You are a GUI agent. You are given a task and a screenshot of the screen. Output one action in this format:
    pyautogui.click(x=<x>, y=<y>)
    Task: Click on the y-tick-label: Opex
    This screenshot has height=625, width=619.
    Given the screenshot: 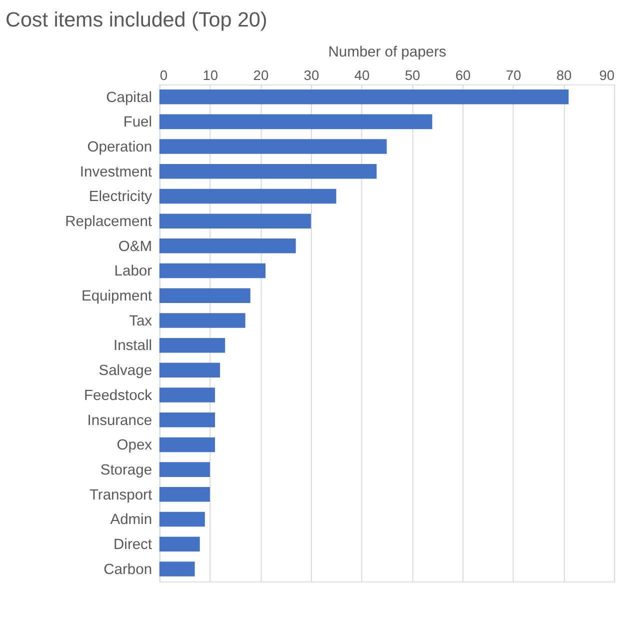 What is the action you would take?
    pyautogui.click(x=134, y=446)
    